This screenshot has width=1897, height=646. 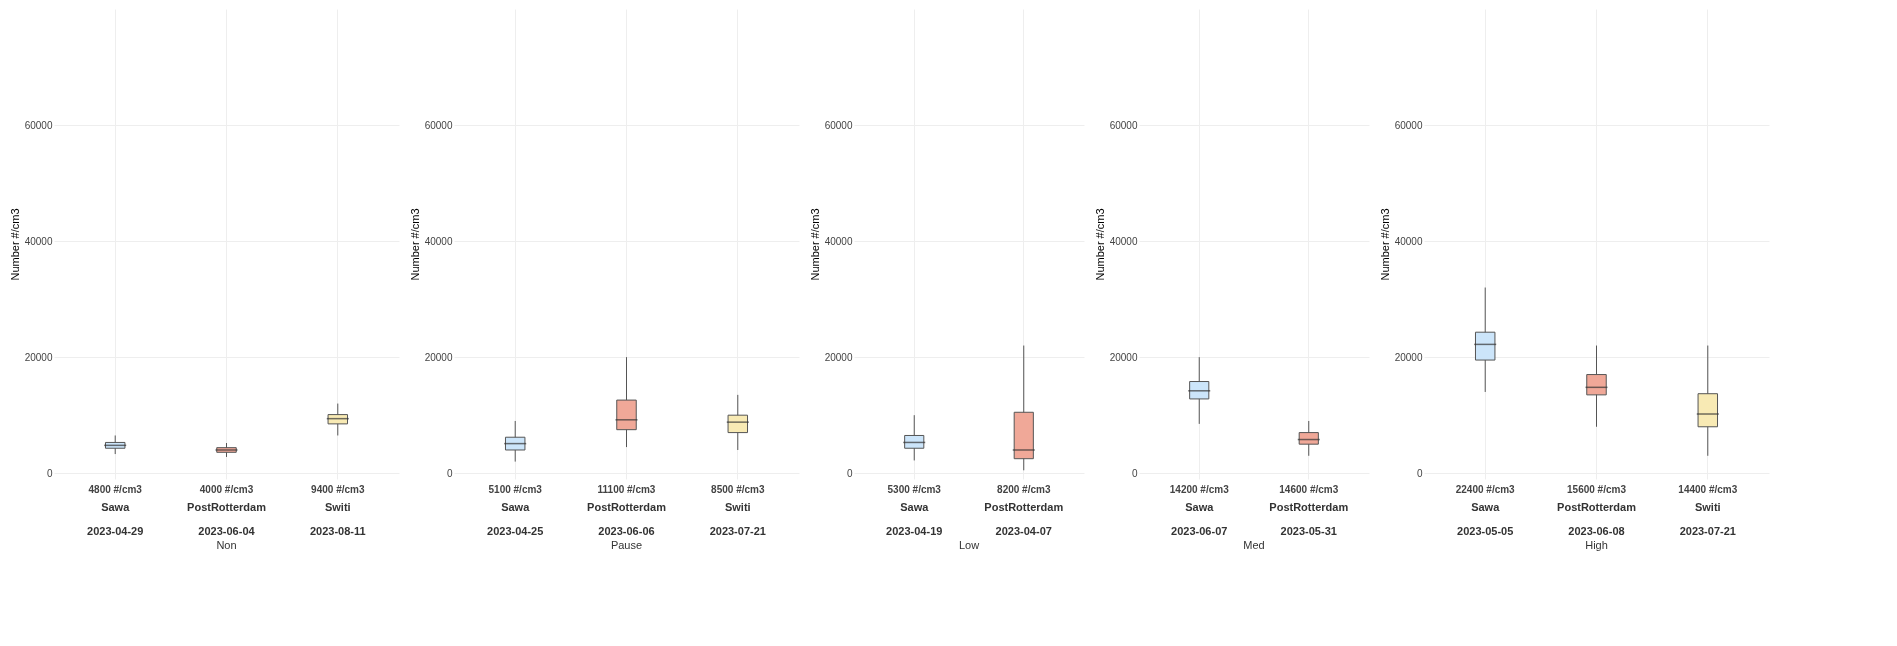 What do you see at coordinates (1597, 518) in the screenshot?
I see `x-tick-label: PostRotterdam 2023-06-08` at bounding box center [1597, 518].